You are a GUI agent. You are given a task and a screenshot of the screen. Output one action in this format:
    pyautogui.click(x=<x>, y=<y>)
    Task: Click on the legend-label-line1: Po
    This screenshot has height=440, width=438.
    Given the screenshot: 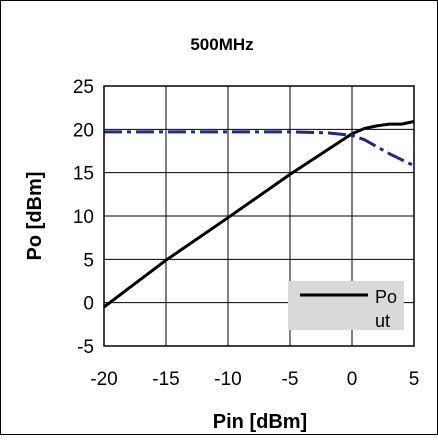 What is the action you would take?
    pyautogui.click(x=386, y=297)
    